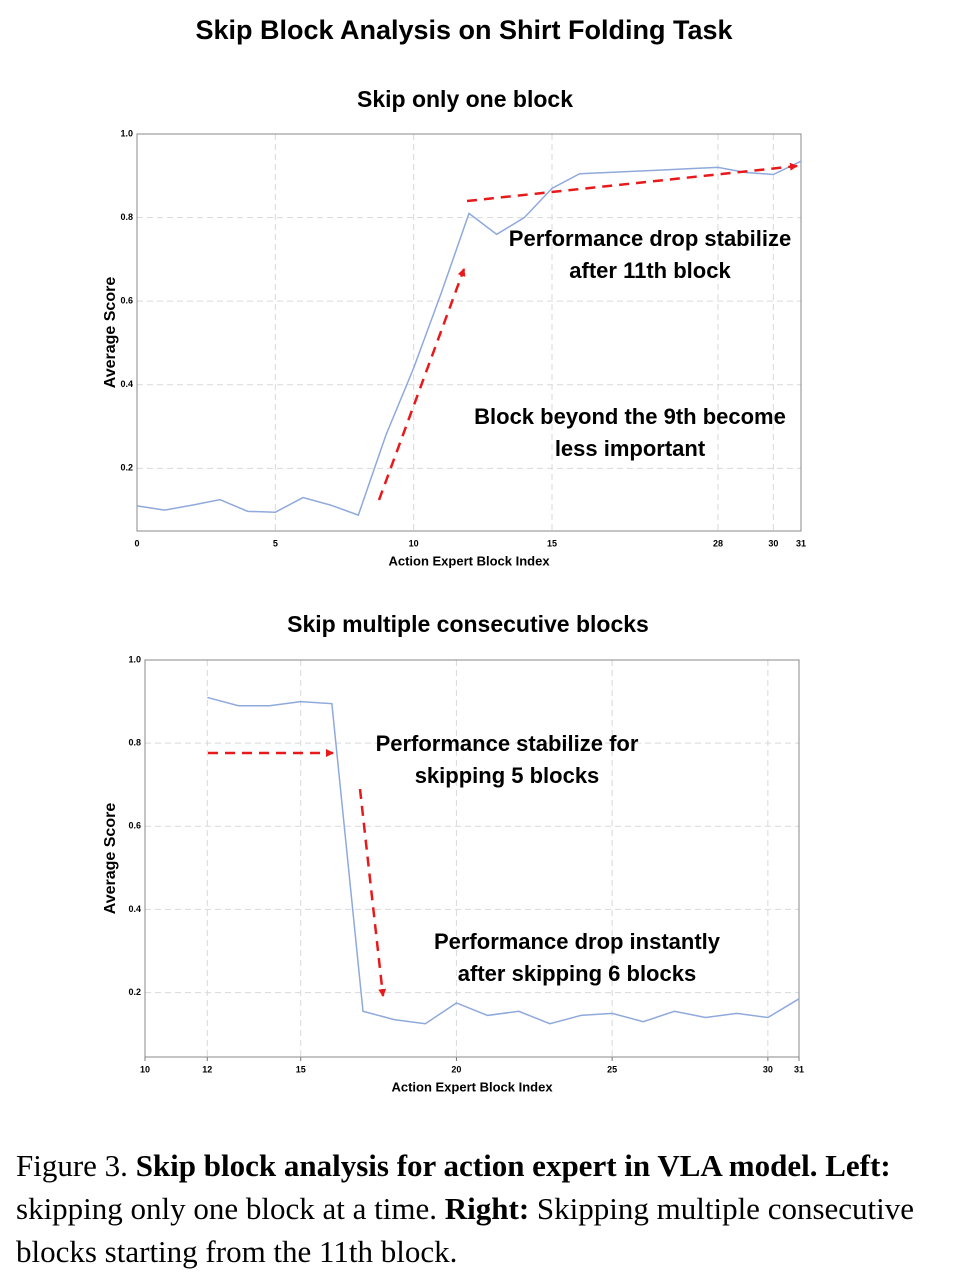  I want to click on annotation: Block beyond the 9th become, so click(630, 416).